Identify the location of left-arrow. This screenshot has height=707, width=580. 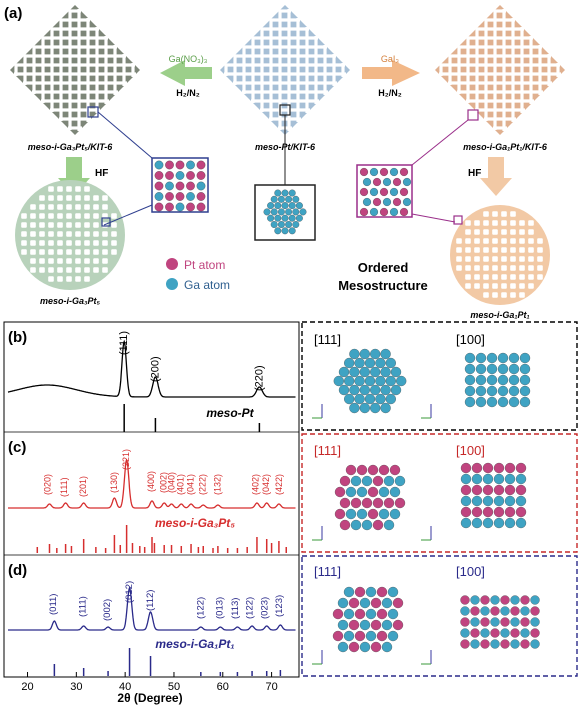
(186, 73).